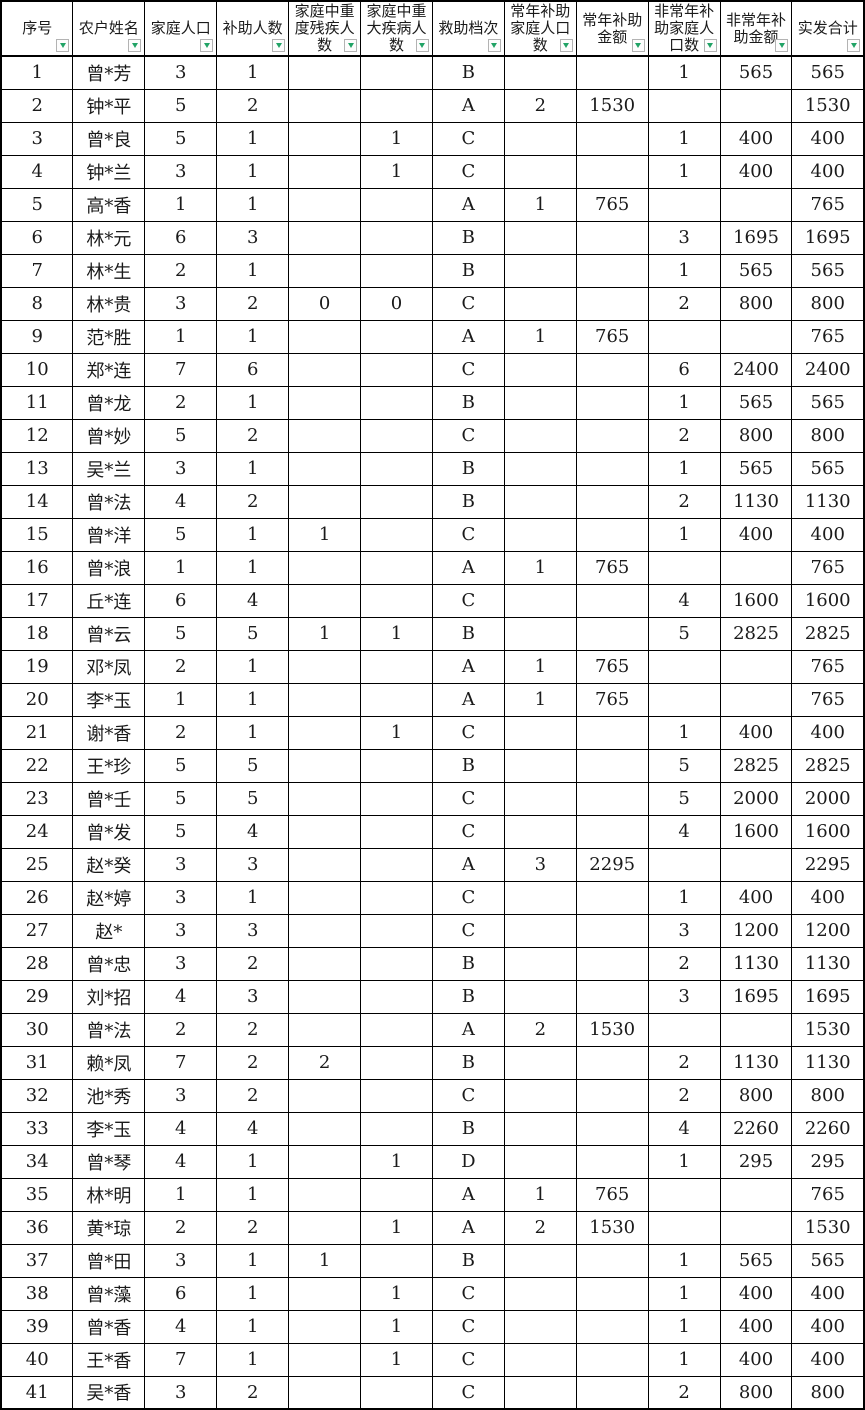 The height and width of the screenshot is (1410, 865). I want to click on cell: 30, so click(37, 1029).